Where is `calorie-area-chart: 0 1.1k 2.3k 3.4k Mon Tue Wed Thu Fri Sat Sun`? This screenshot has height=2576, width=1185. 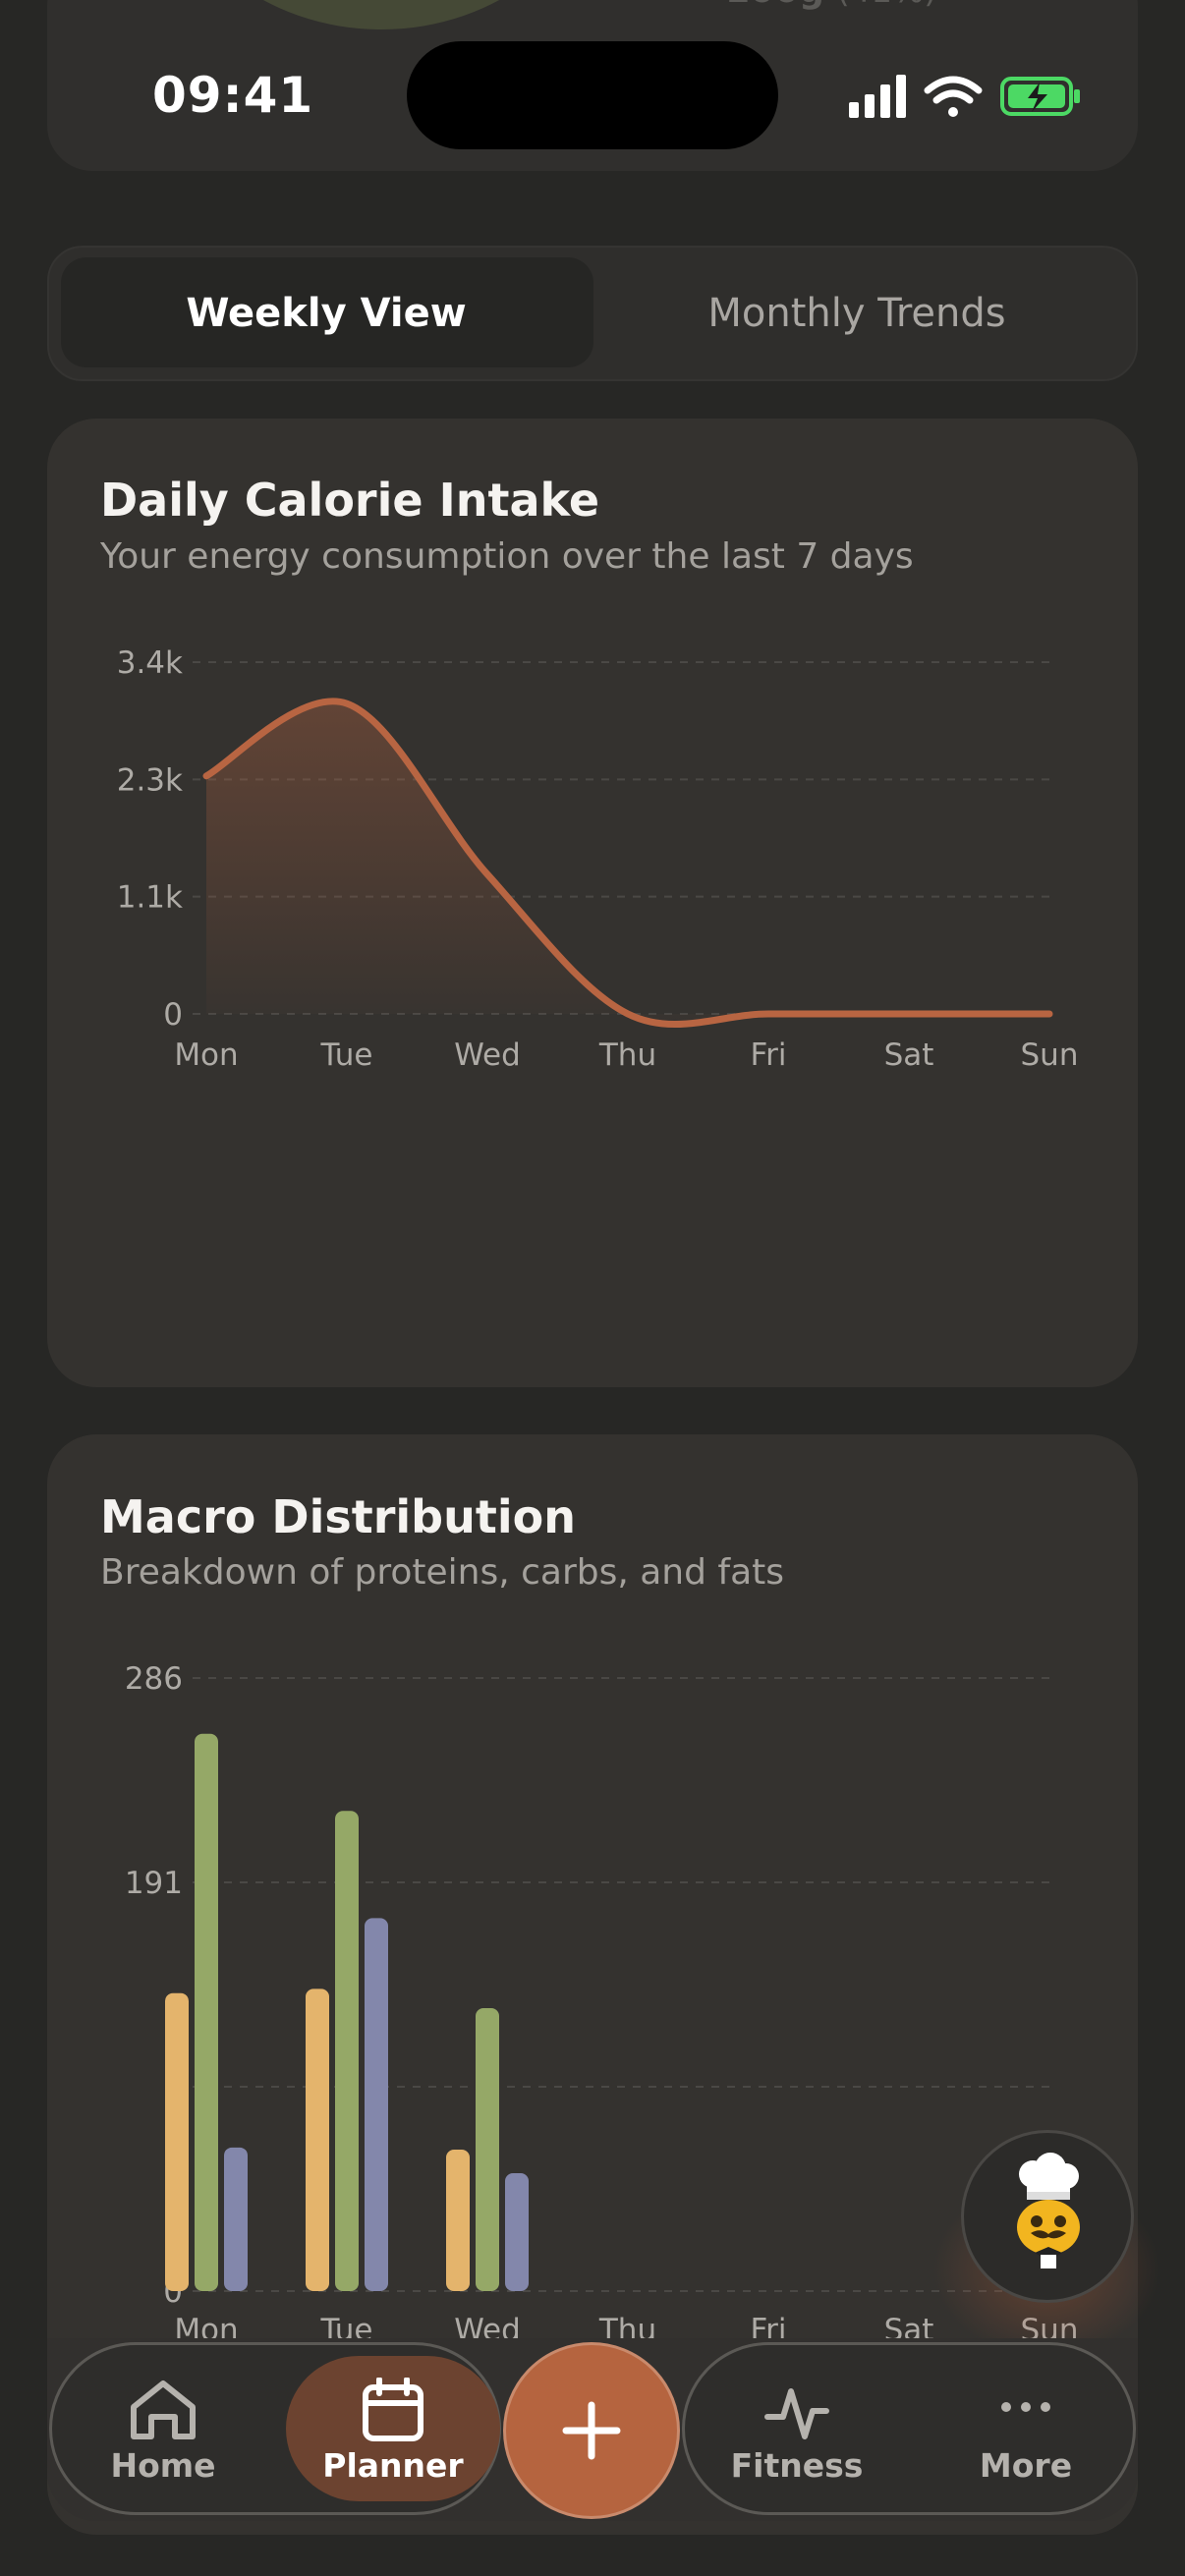
calorie-area-chart: 0 1.1k 2.3k 3.4k Mon Tue Wed Thu Fri Sat Sun is located at coordinates (598, 859).